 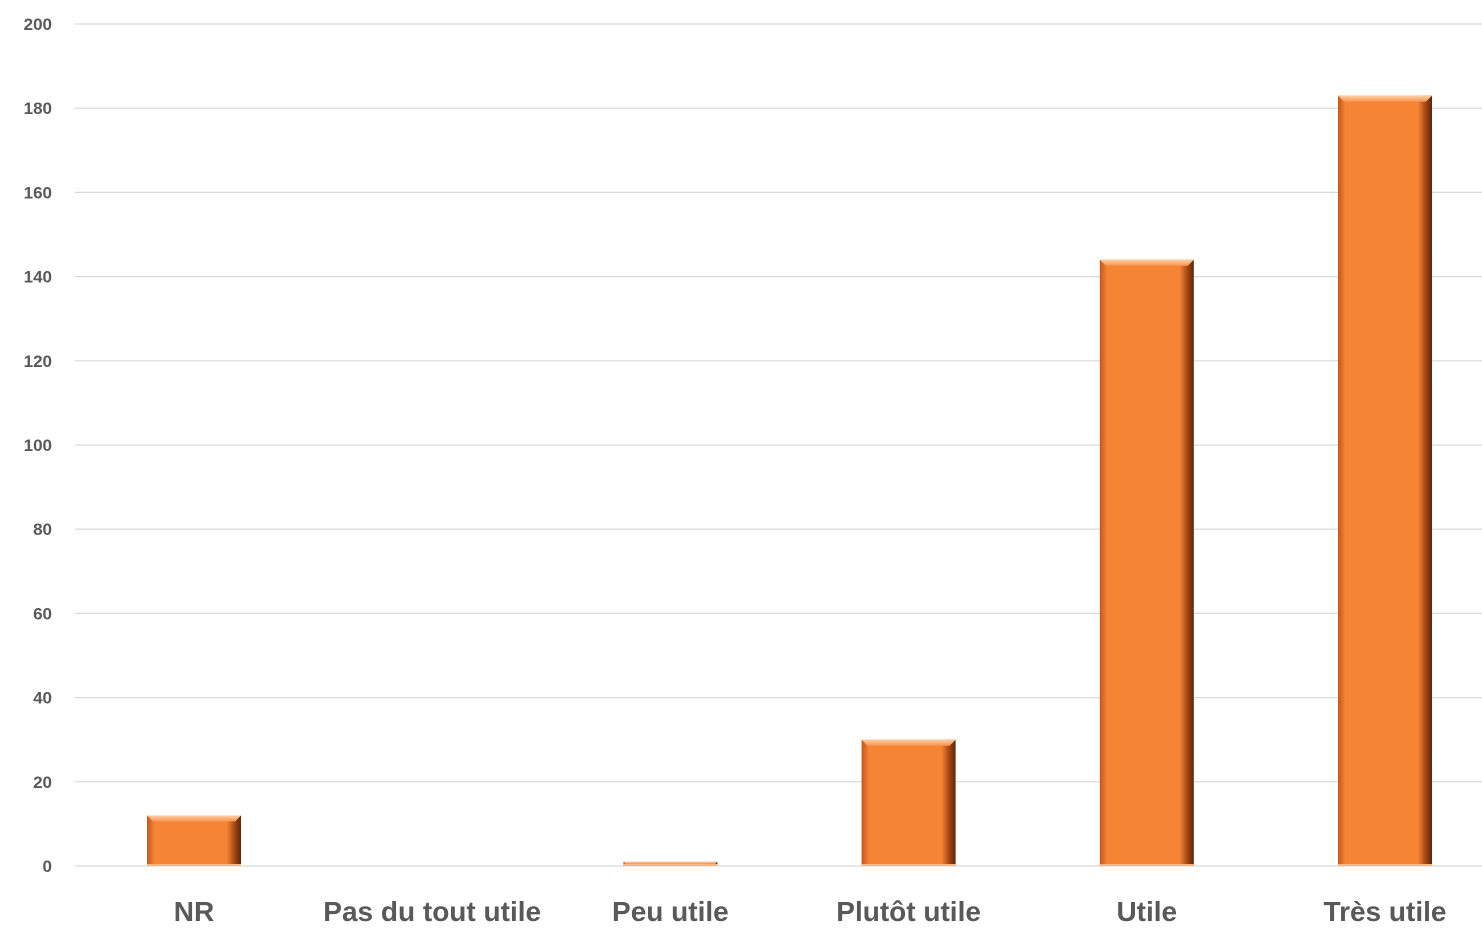 What do you see at coordinates (38, 277) in the screenshot?
I see `y-tick-label: 140` at bounding box center [38, 277].